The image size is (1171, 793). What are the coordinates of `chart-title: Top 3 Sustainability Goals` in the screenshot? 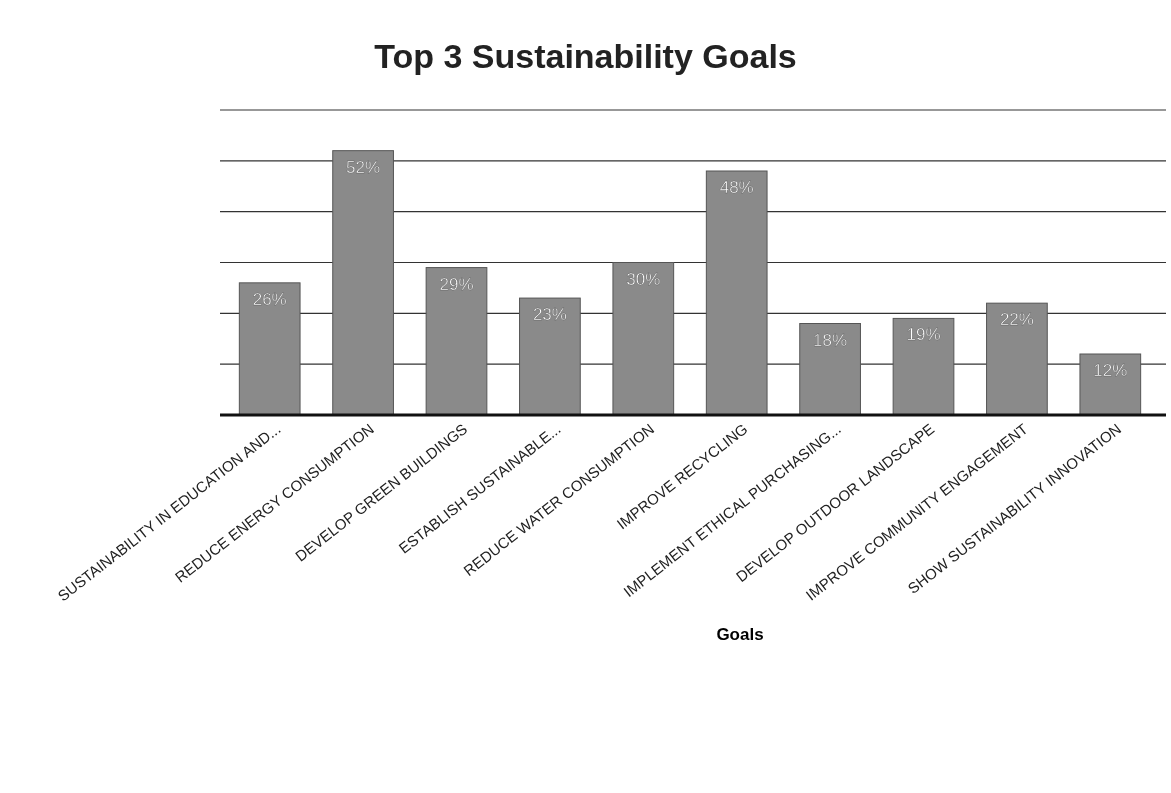 It's located at (585, 56).